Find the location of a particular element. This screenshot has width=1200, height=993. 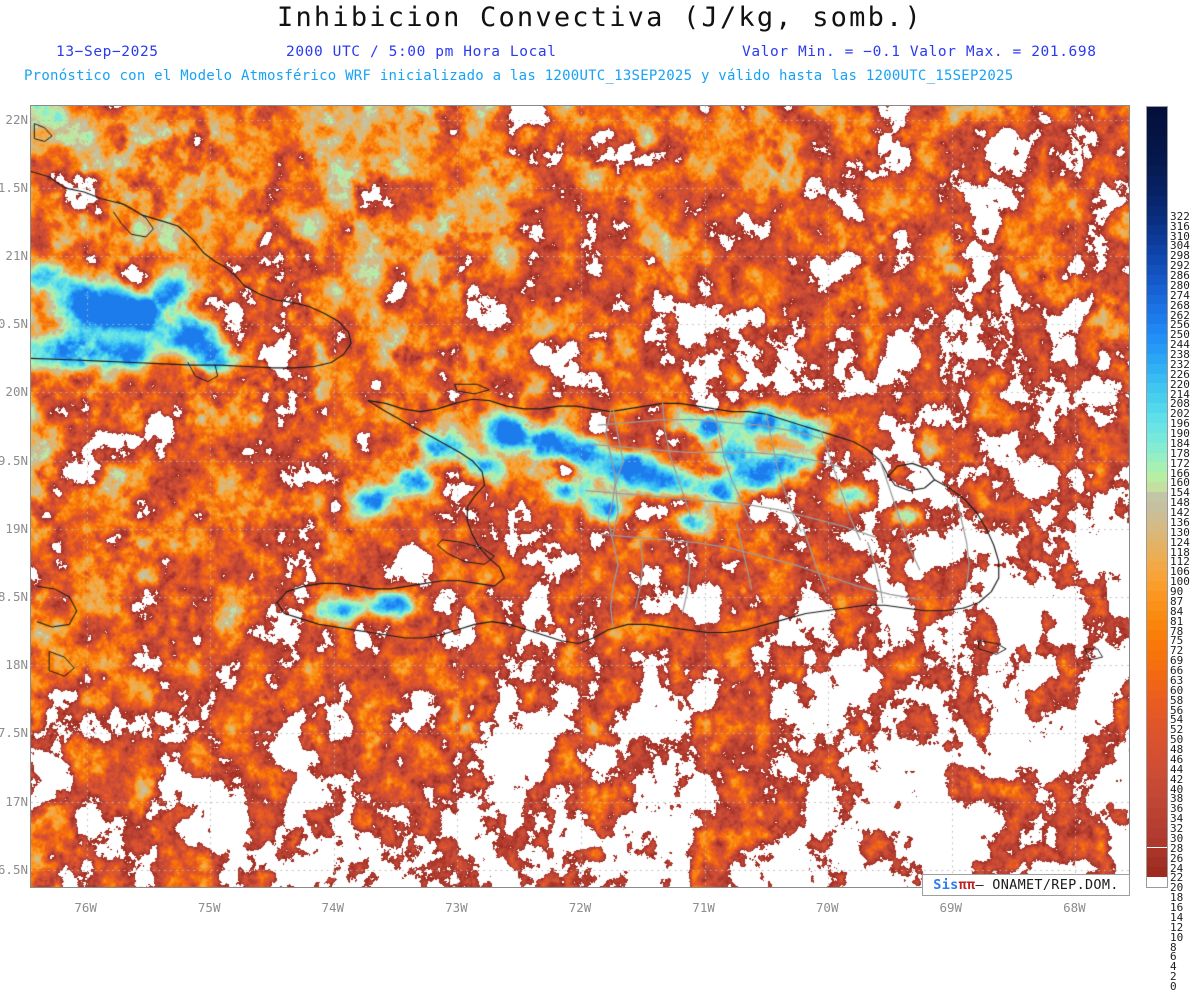

colorbar-tick: 250 is located at coordinates (1180, 335).